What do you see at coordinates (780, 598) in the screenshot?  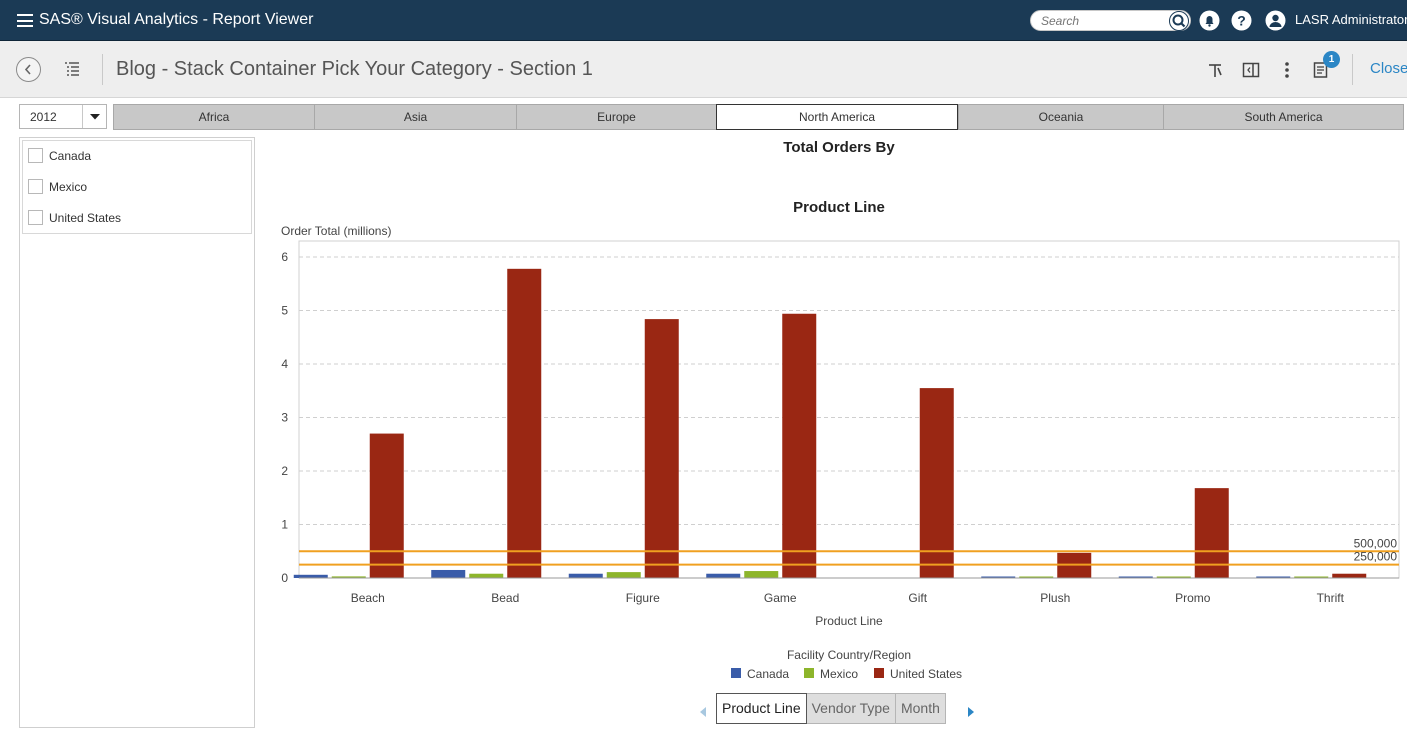 I see `x-tick-label: Game` at bounding box center [780, 598].